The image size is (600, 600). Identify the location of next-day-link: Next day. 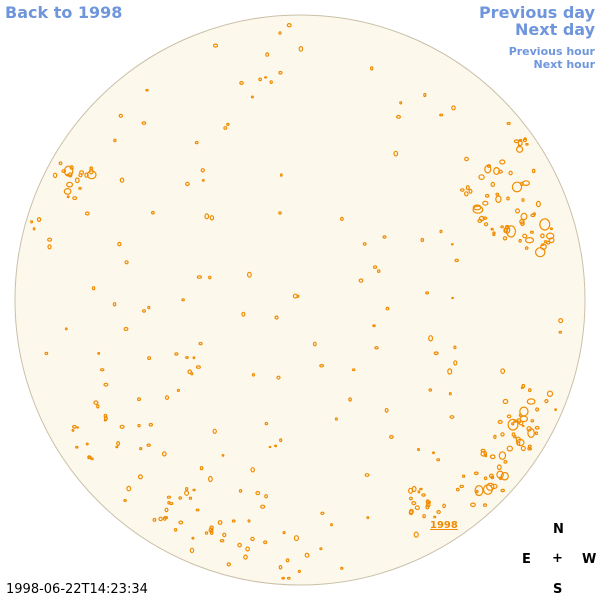
(555, 29).